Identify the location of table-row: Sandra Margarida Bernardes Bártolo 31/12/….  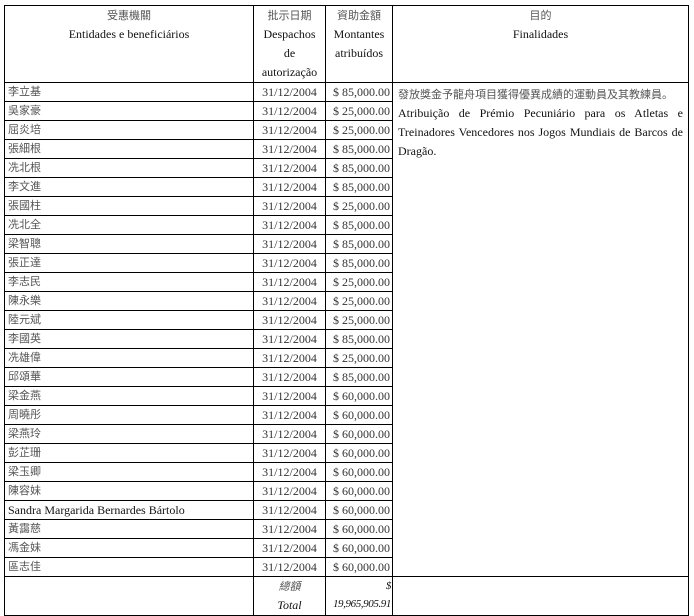
(346, 510).